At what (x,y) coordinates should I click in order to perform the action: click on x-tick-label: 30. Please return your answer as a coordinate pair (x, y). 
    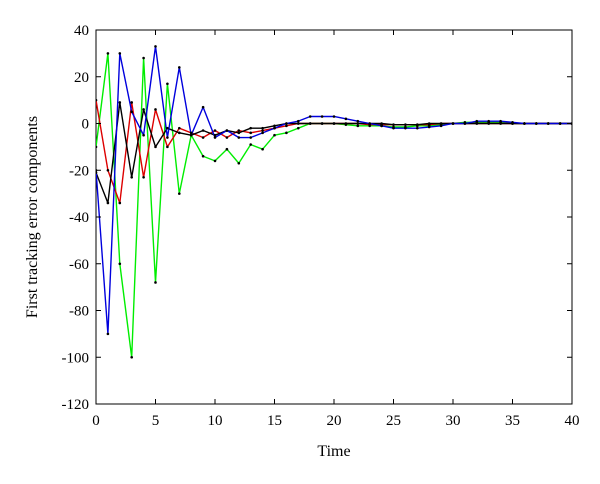
    Looking at the image, I should click on (453, 421).